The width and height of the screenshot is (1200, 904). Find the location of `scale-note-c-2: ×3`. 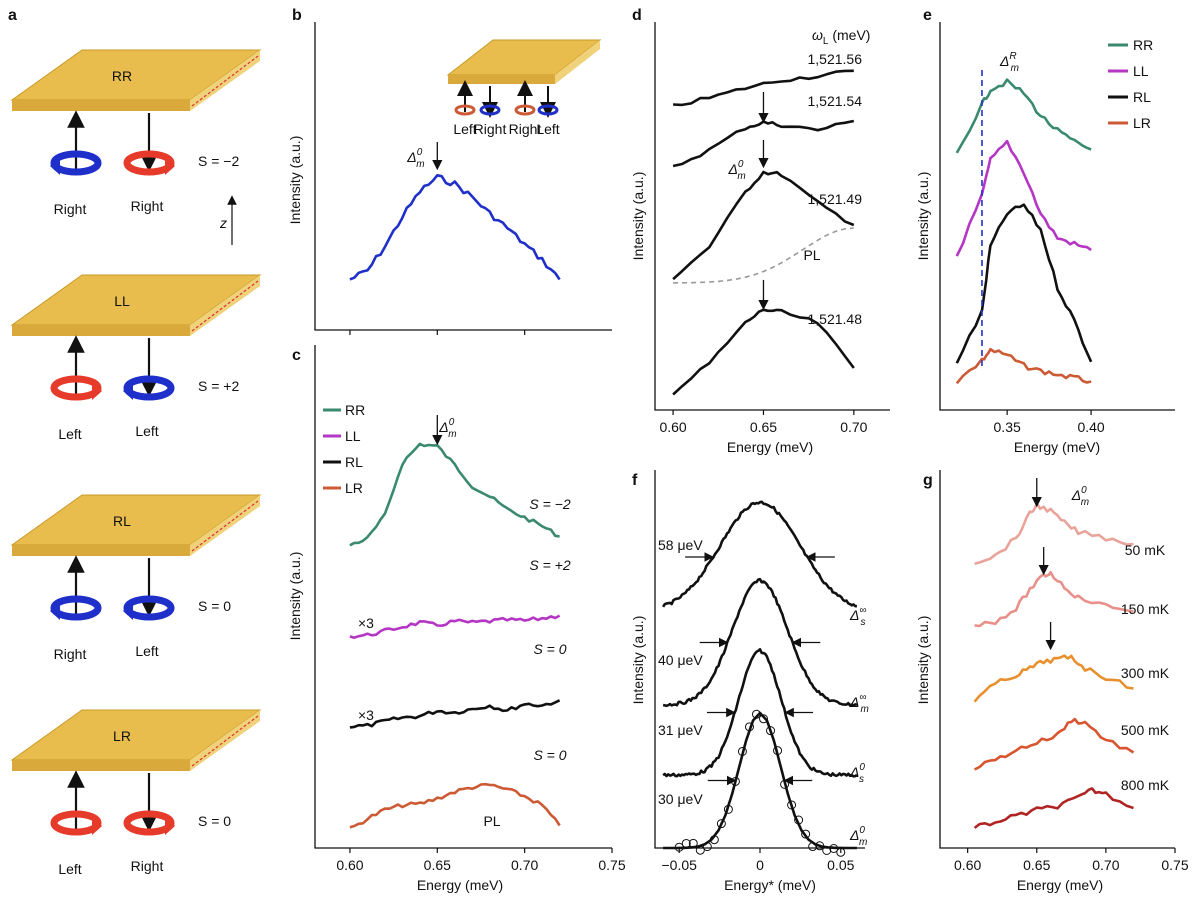

scale-note-c-2: ×3 is located at coordinates (366, 715).